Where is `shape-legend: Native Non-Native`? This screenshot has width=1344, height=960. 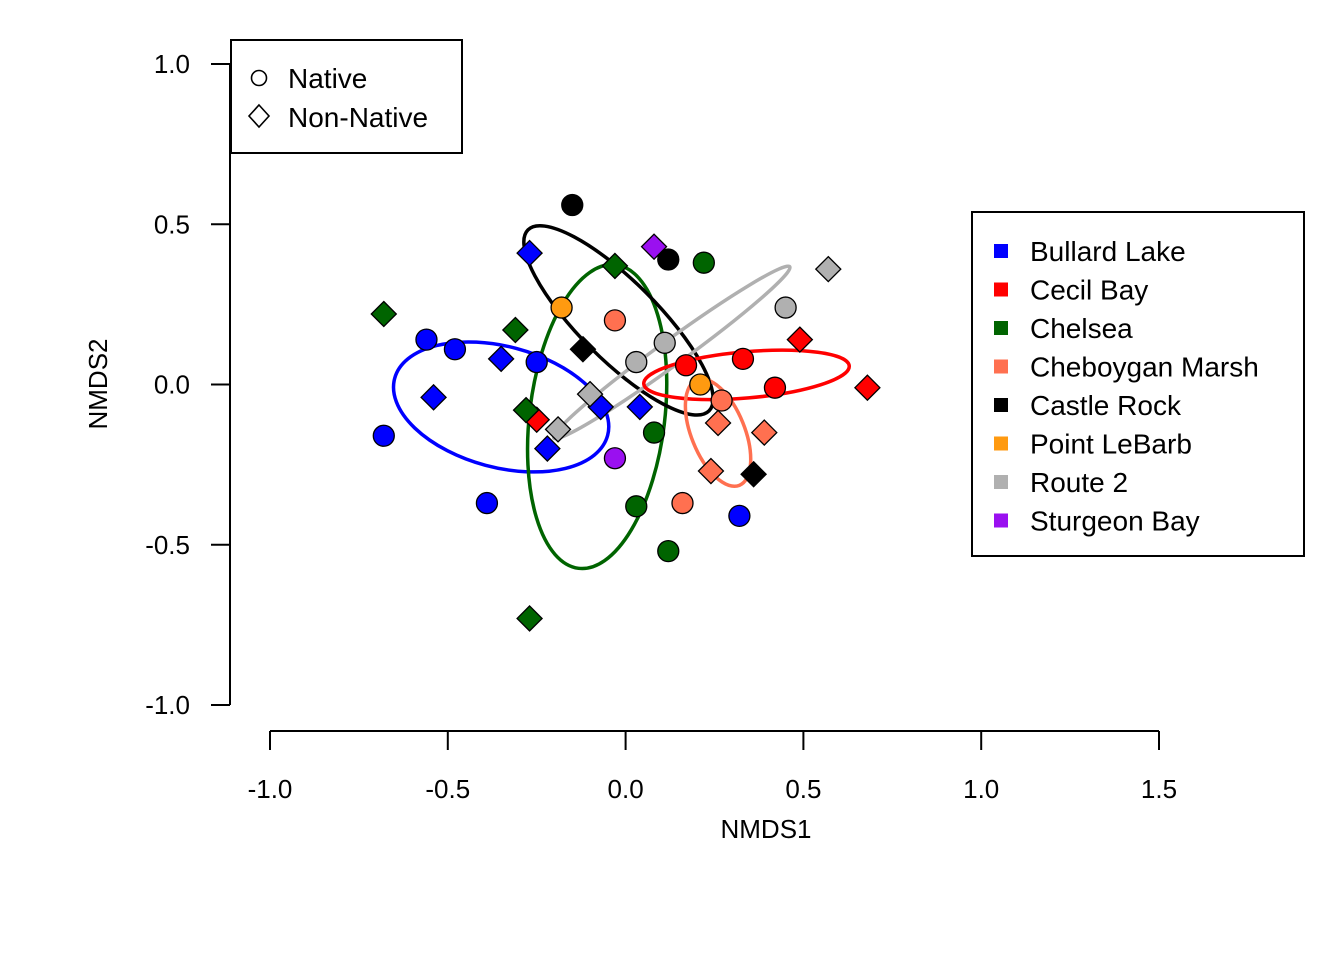
shape-legend: Native Non-Native is located at coordinates (346, 96).